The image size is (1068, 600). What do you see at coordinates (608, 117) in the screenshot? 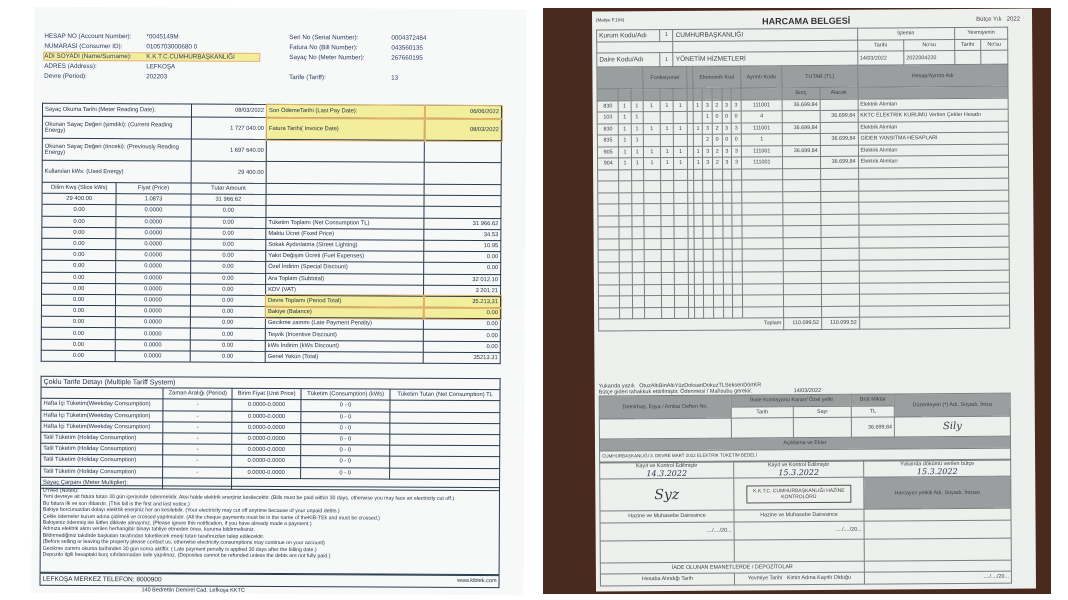
I see `voucher-cell: 103` at bounding box center [608, 117].